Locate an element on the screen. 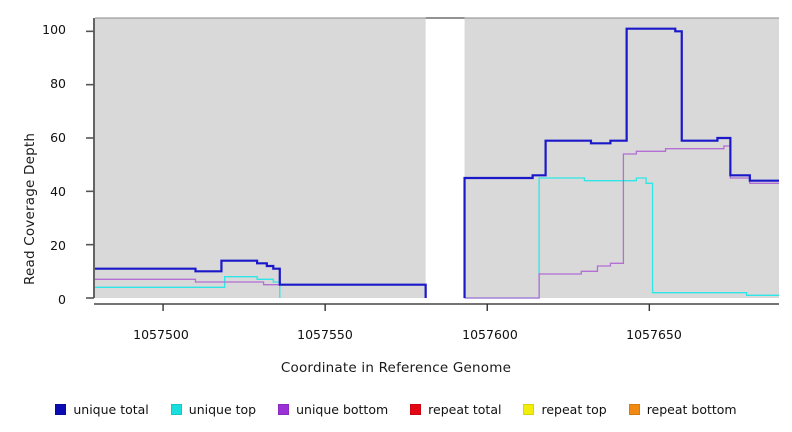 The image size is (792, 432). legend-entry-unique-total: unique total is located at coordinates (102, 409).